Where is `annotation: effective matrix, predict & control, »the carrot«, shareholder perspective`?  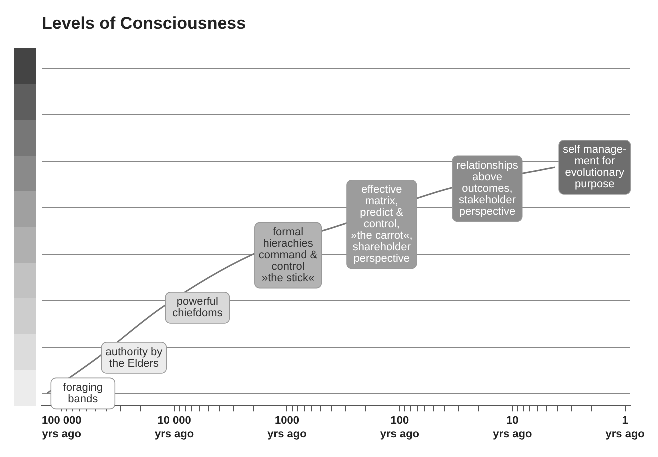 annotation: effective matrix, predict & control, »the carrot«, shareholder perspective is located at coordinates (382, 225).